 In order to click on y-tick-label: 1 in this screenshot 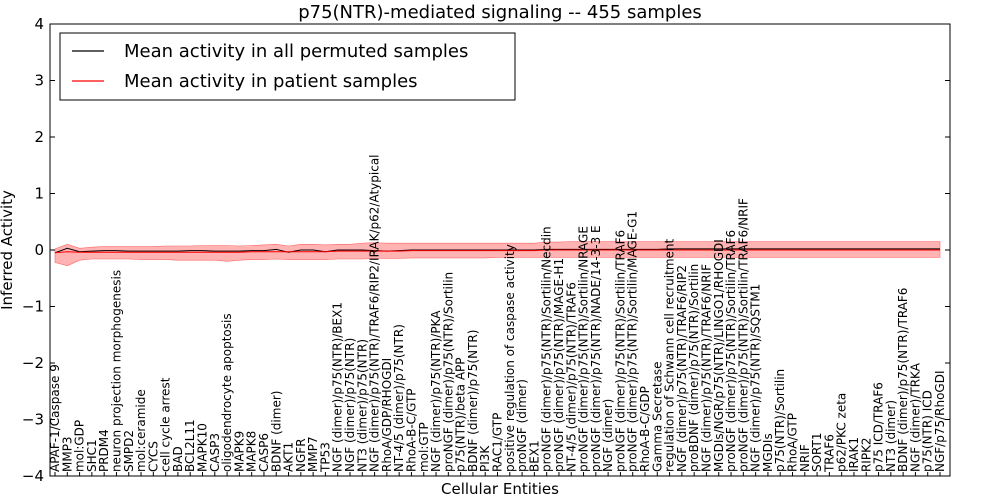, I will do `click(39, 194)`.